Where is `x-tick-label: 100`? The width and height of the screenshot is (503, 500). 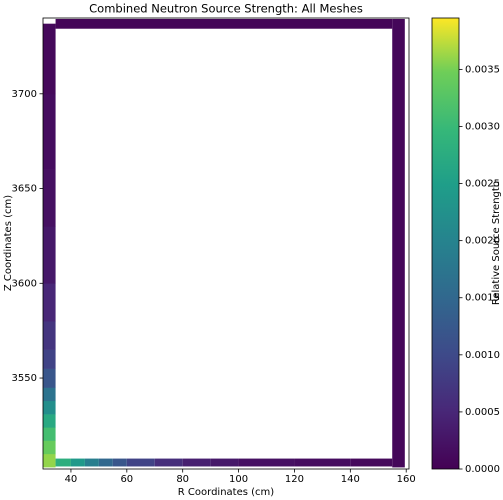 x-tick-label: 100 is located at coordinates (238, 479).